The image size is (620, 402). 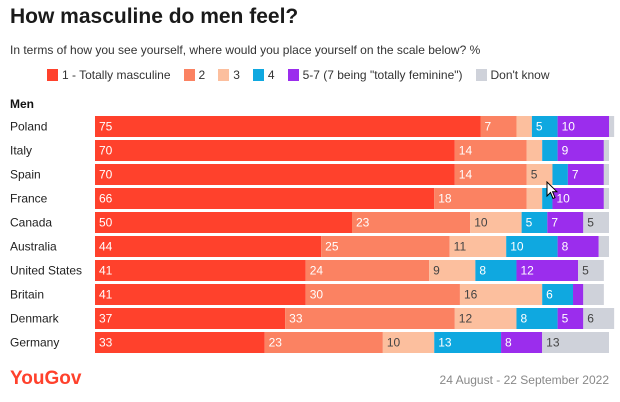 I want to click on legend-item: 3, so click(x=229, y=75).